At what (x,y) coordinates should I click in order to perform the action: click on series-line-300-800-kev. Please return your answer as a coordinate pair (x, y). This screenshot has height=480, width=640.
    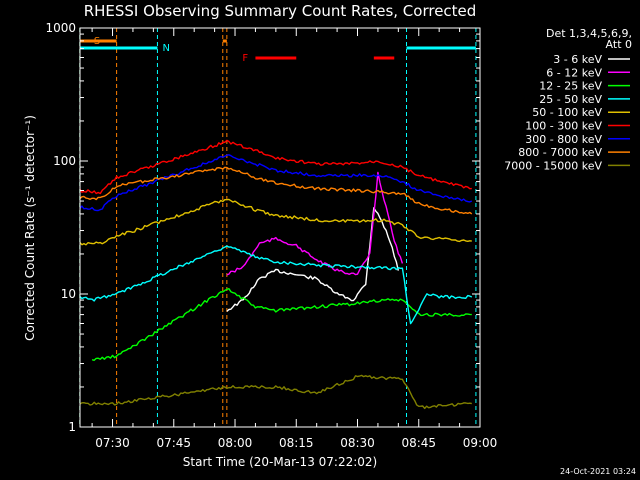
    Looking at the image, I should click on (276, 183).